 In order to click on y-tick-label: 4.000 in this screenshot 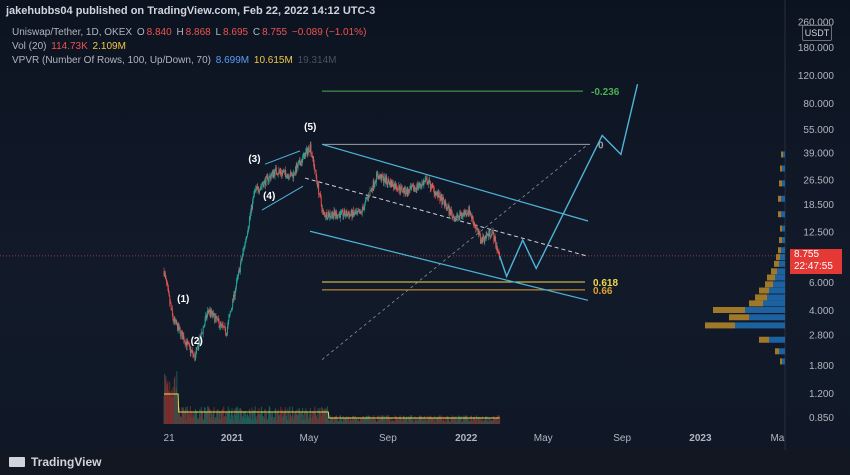, I will do `click(821, 311)`.